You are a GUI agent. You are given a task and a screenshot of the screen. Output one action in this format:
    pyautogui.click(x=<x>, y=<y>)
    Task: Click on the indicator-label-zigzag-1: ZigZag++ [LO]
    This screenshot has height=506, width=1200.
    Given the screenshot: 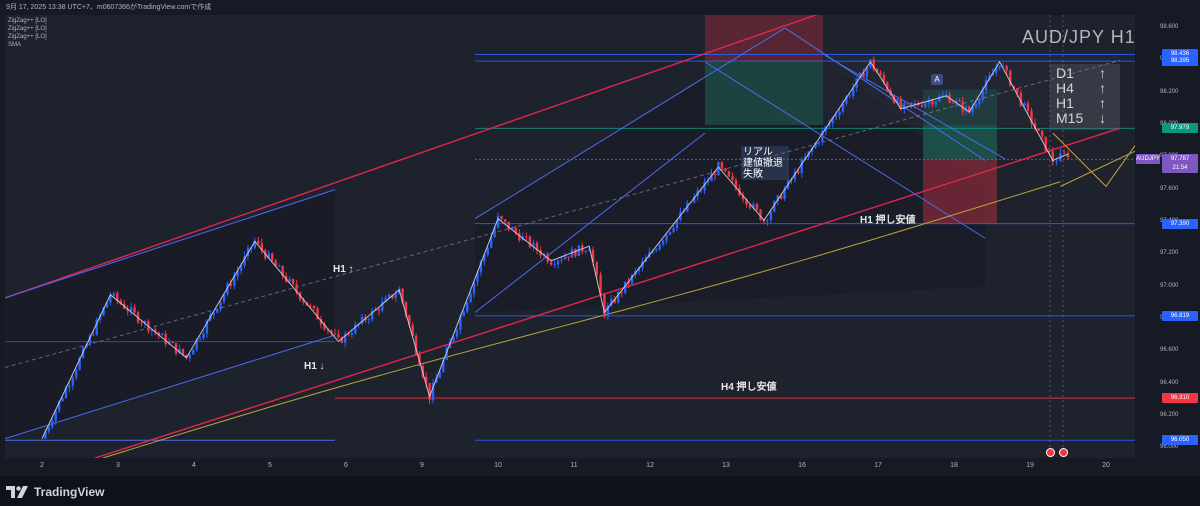 What is the action you would take?
    pyautogui.click(x=27, y=21)
    